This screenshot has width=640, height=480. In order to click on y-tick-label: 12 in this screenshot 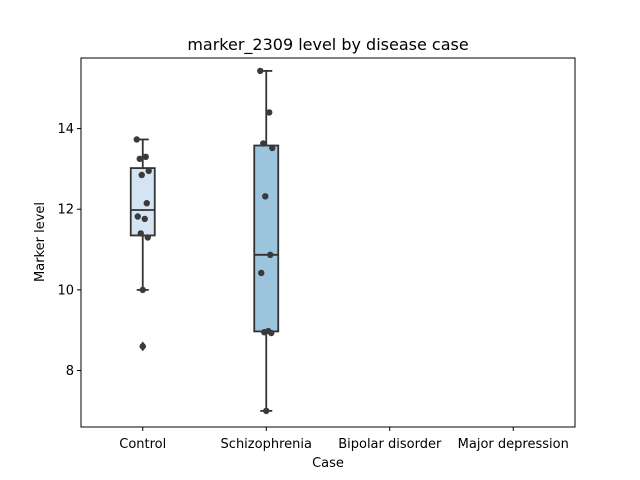, I will do `click(65, 210)`.